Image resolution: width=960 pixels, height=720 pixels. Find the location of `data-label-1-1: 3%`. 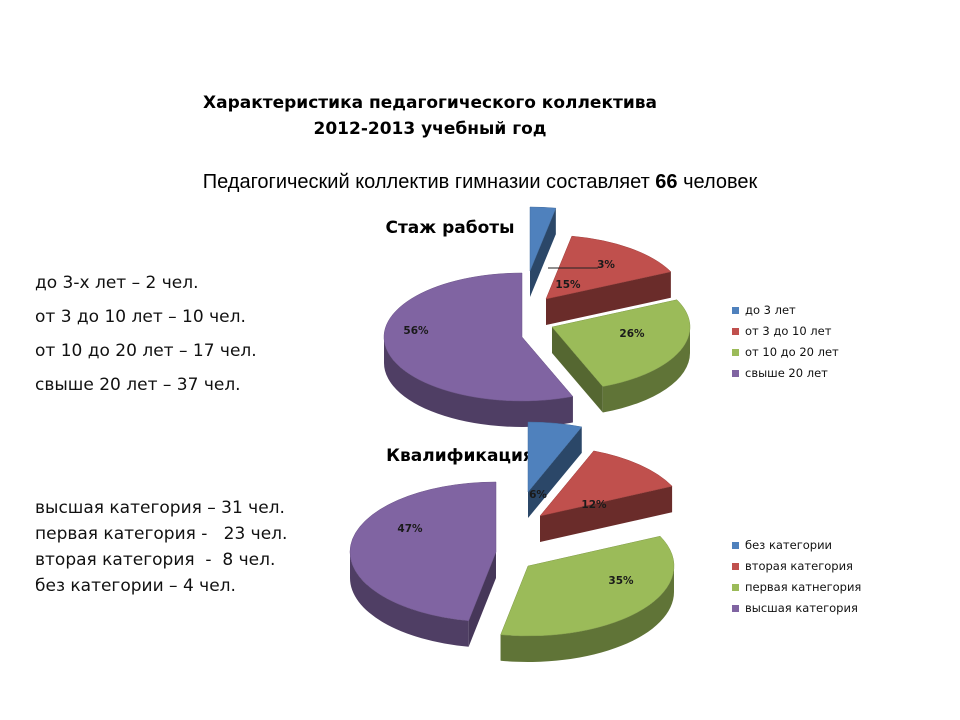

data-label-1-1: 3% is located at coordinates (606, 265).